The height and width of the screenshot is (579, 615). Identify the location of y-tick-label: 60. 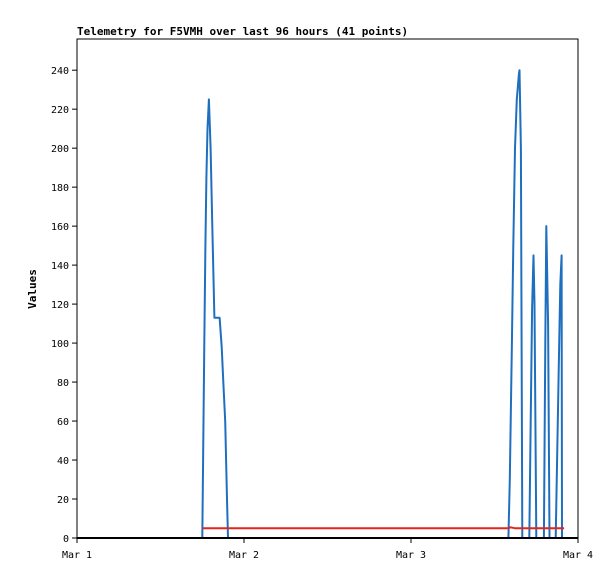
(63, 422).